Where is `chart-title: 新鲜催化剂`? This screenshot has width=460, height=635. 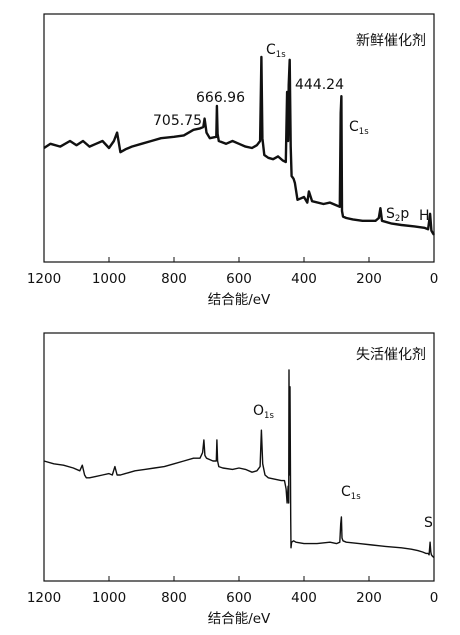 chart-title: 新鲜催化剂 is located at coordinates (391, 41).